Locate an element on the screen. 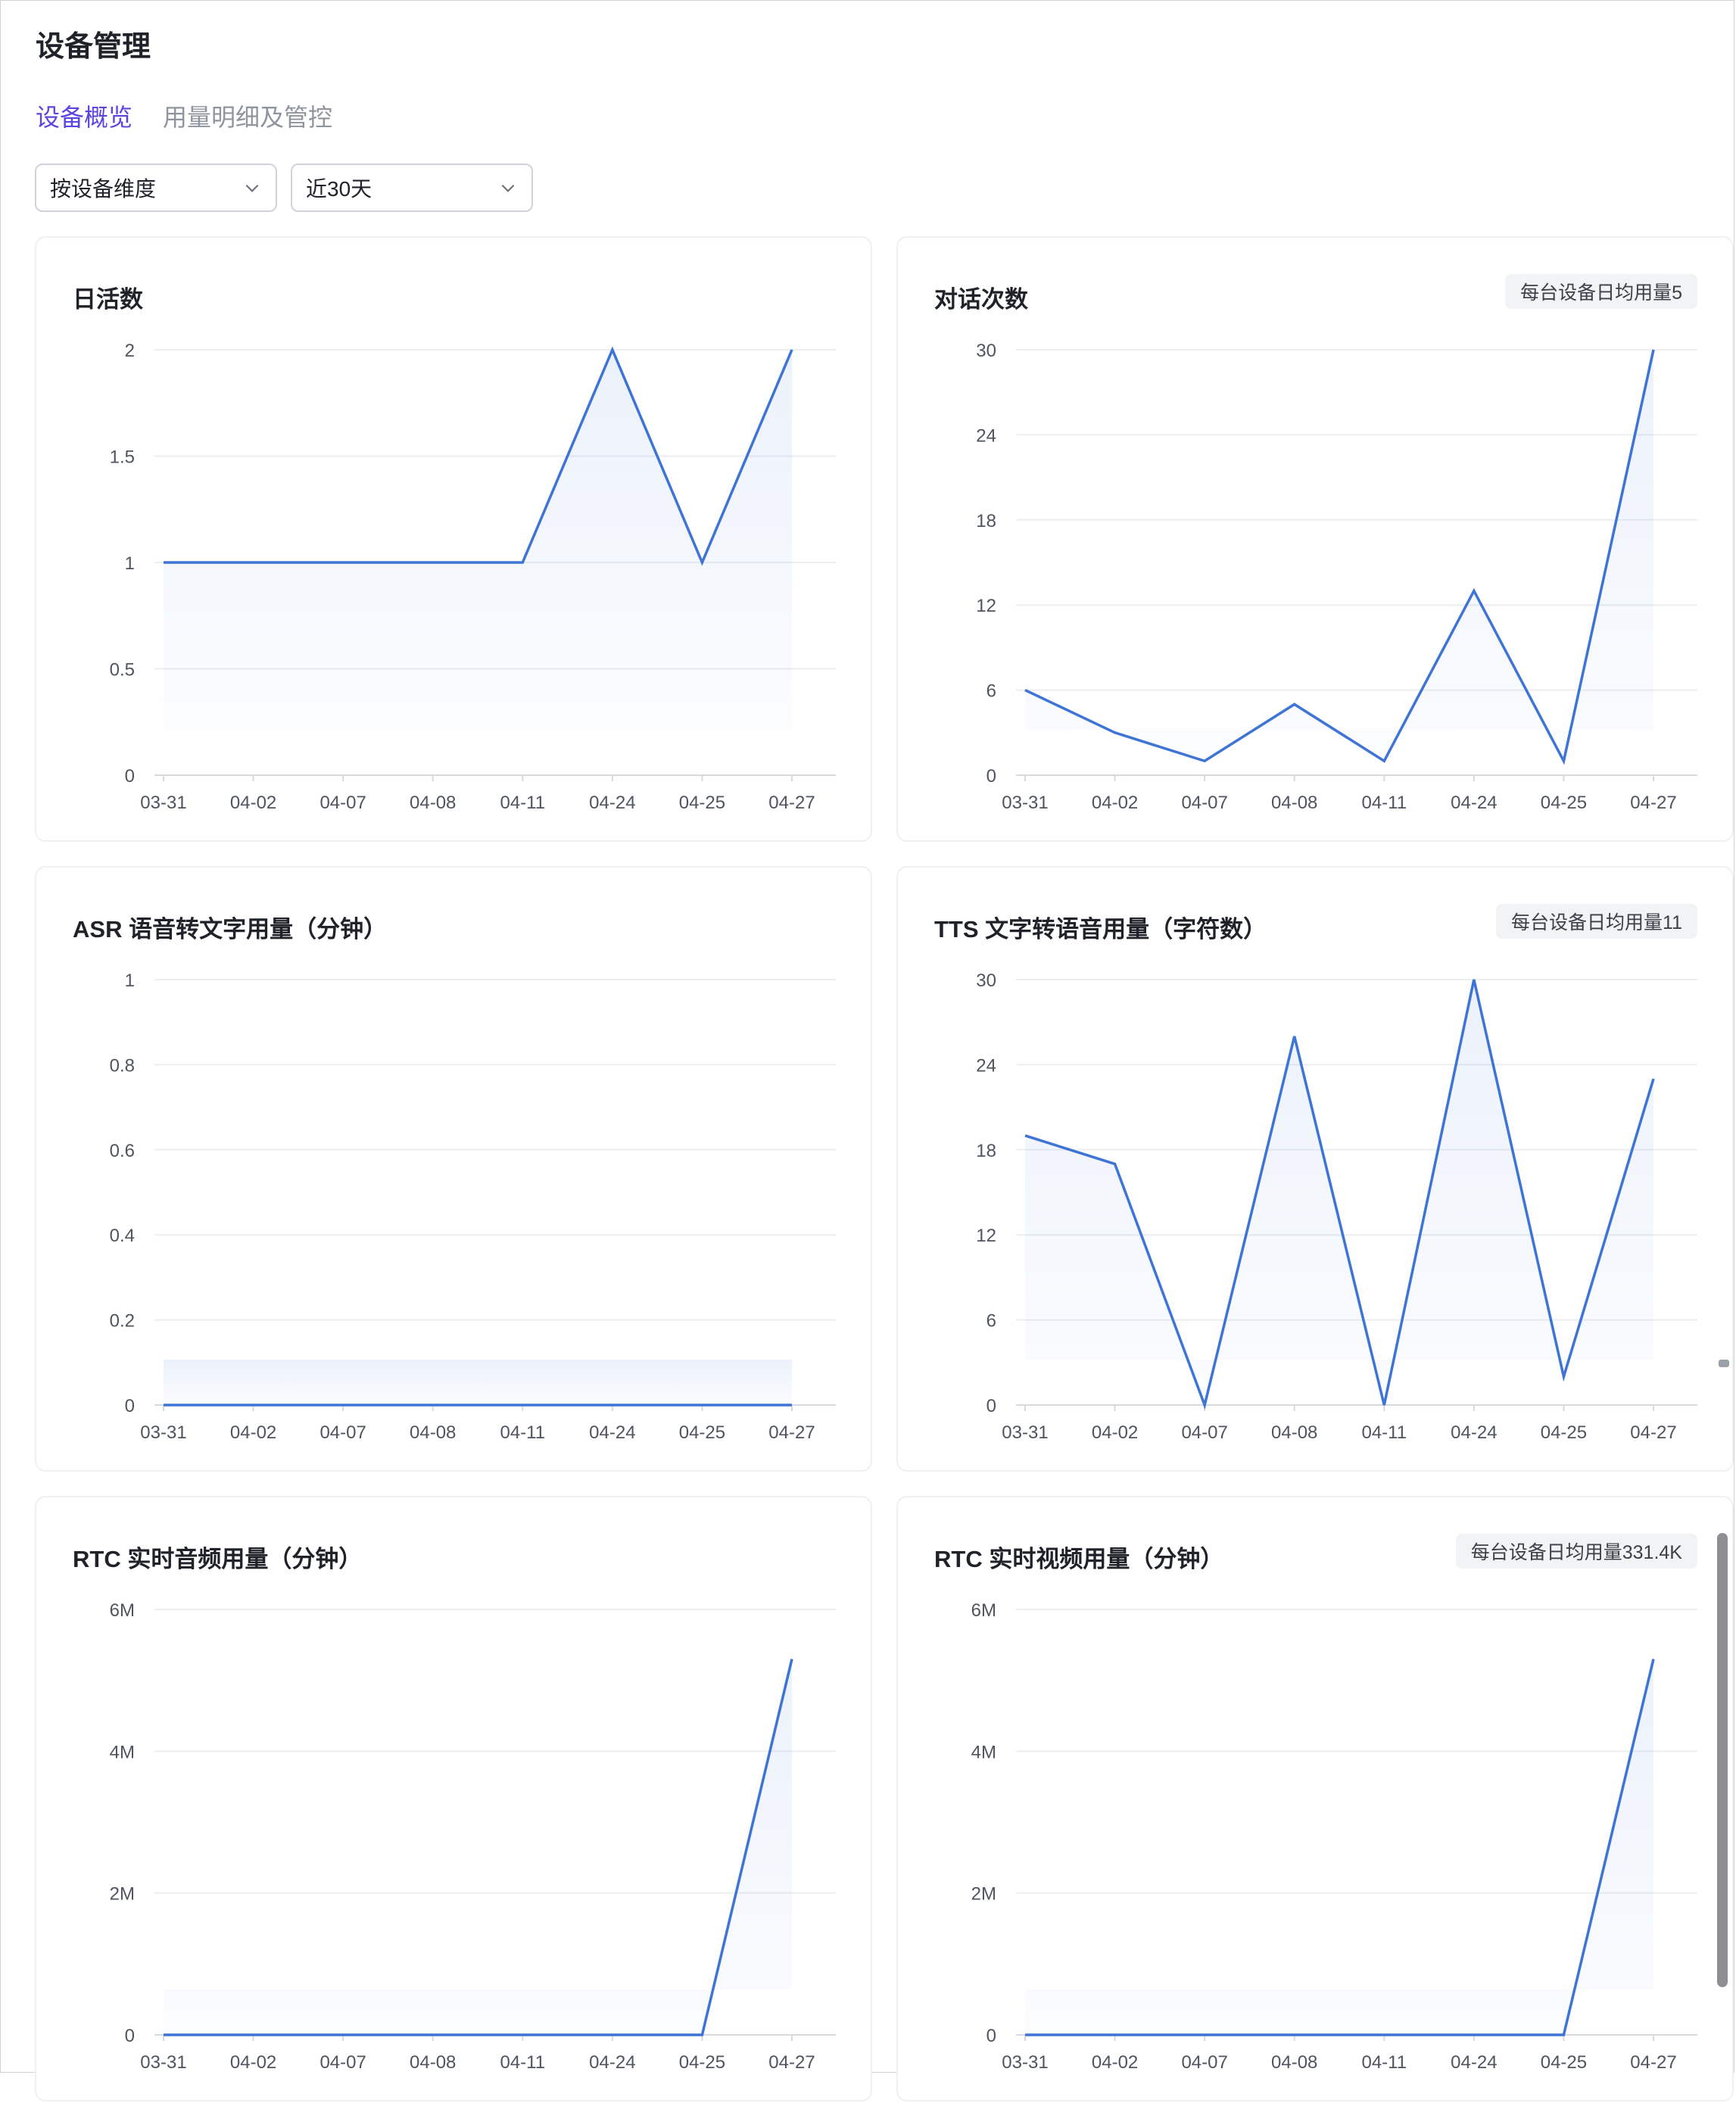 The width and height of the screenshot is (1736, 2103). tab-usage-details: 用量明细及管控 is located at coordinates (248, 115).